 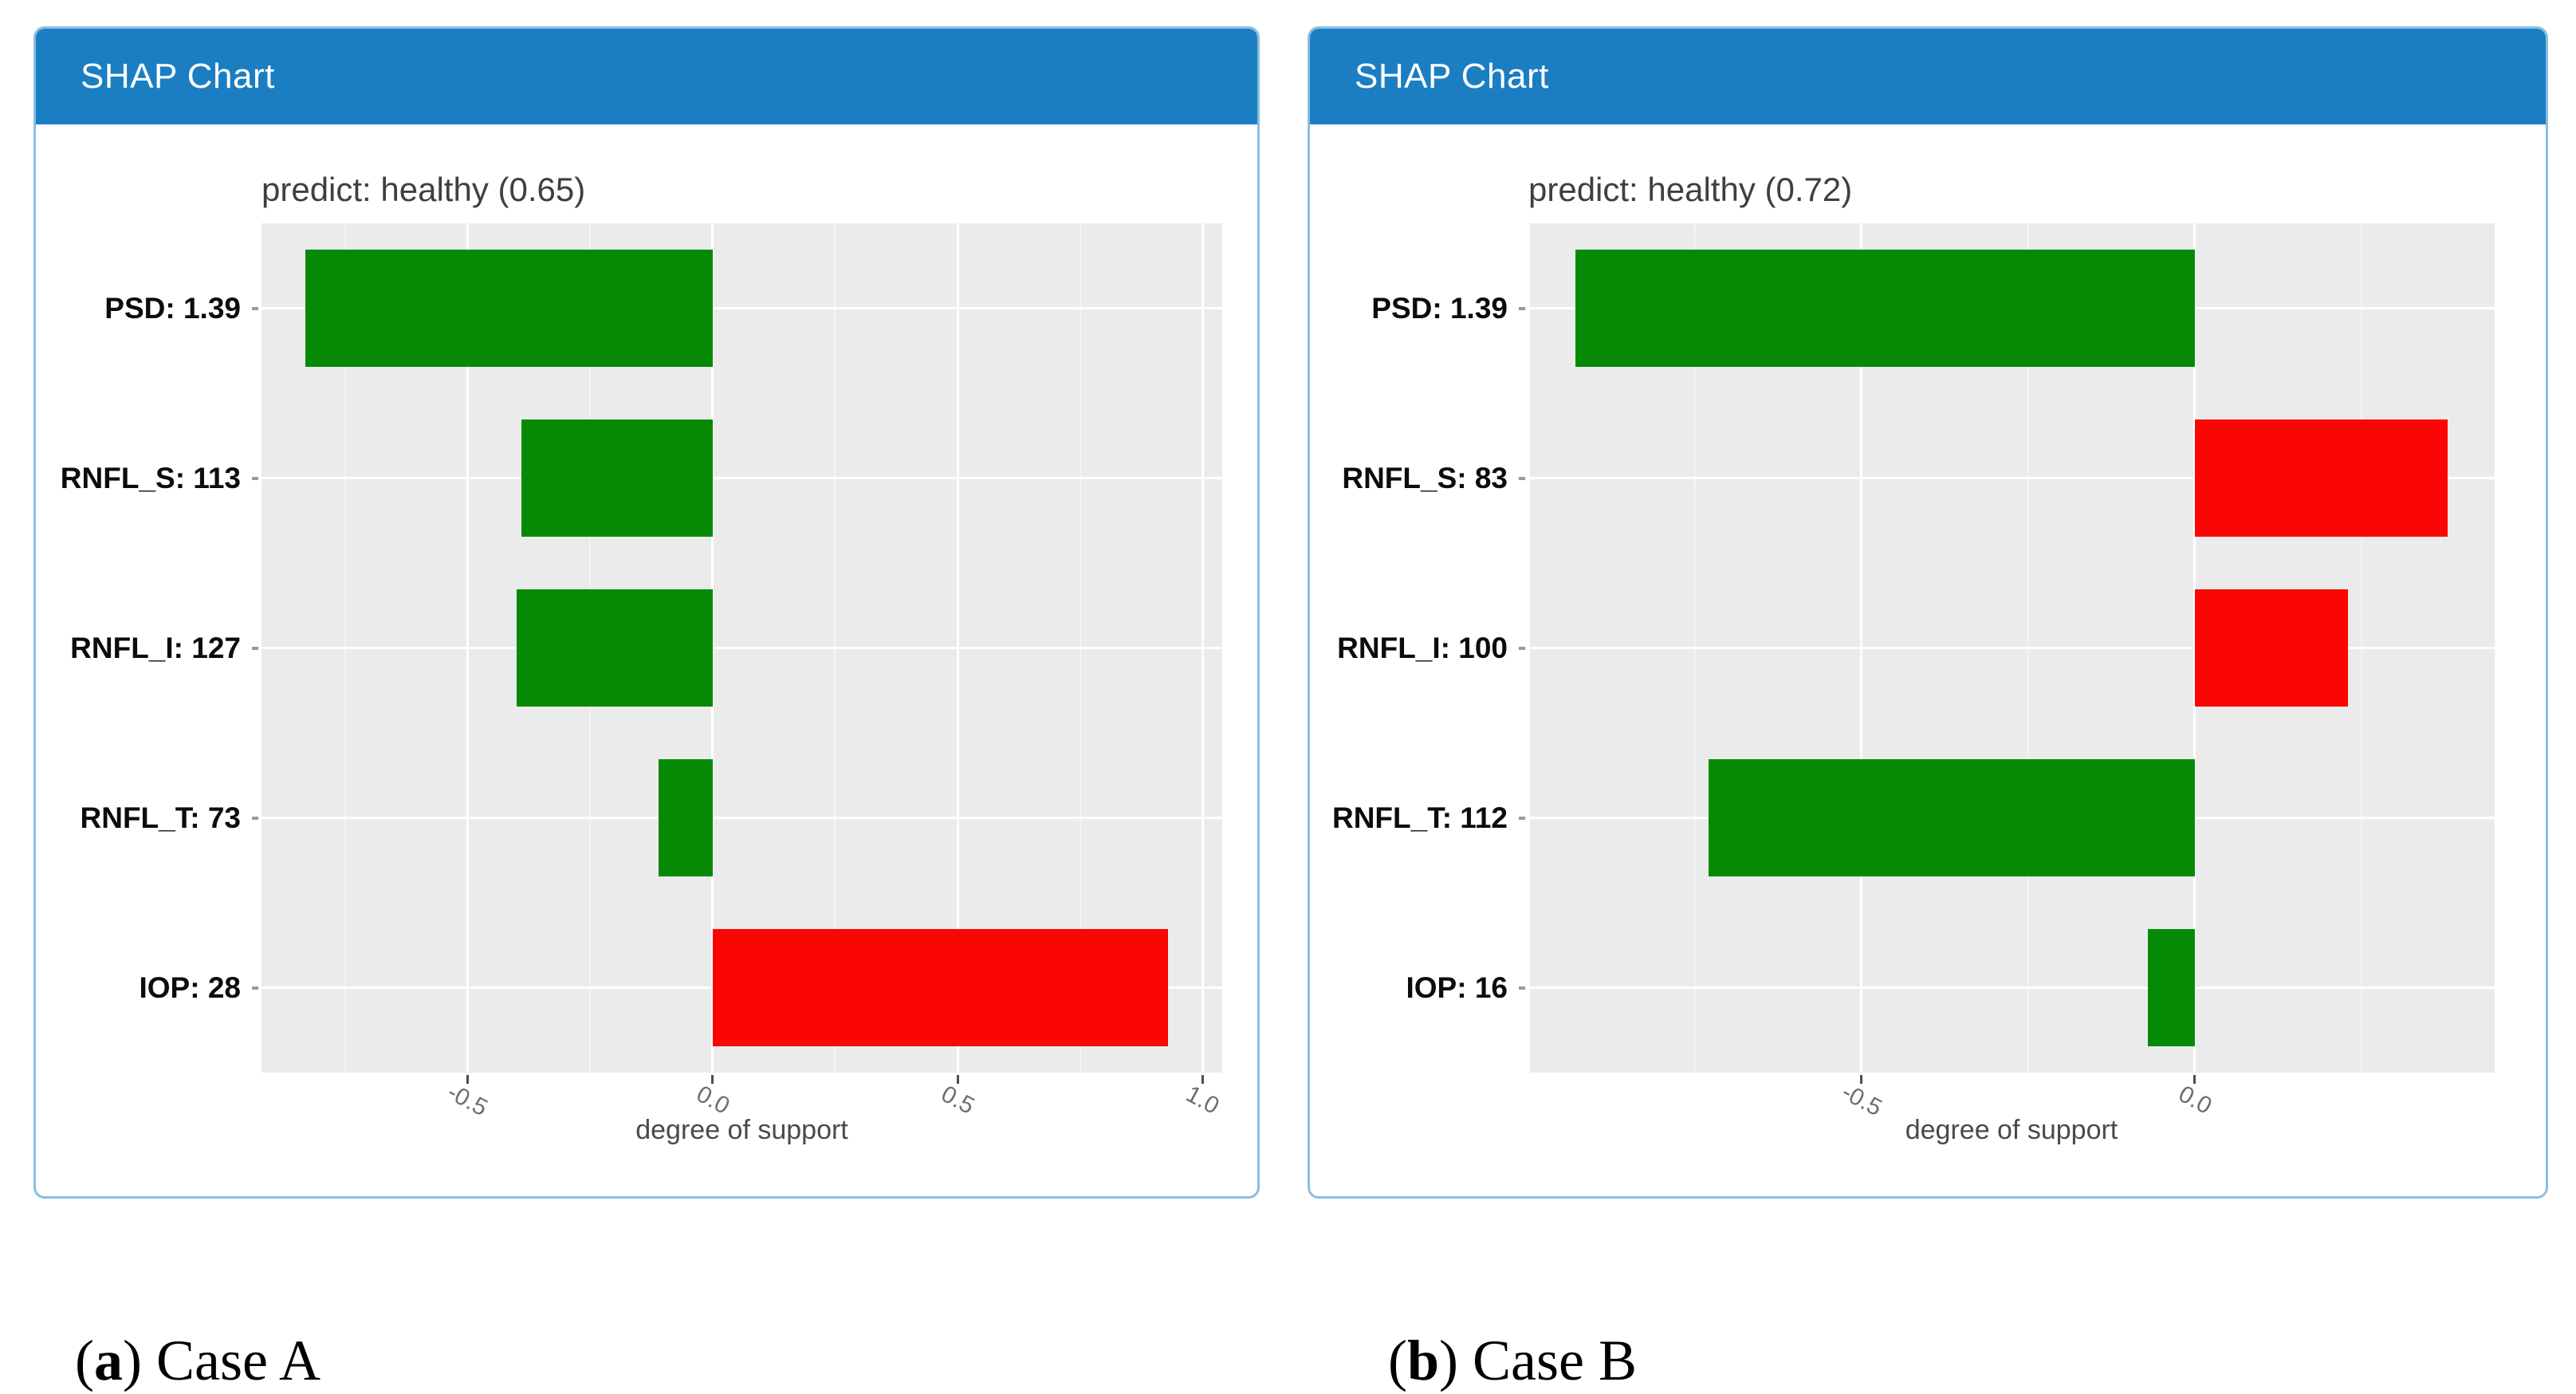 I want to click on category-label: IOP: 16, so click(x=1457, y=987).